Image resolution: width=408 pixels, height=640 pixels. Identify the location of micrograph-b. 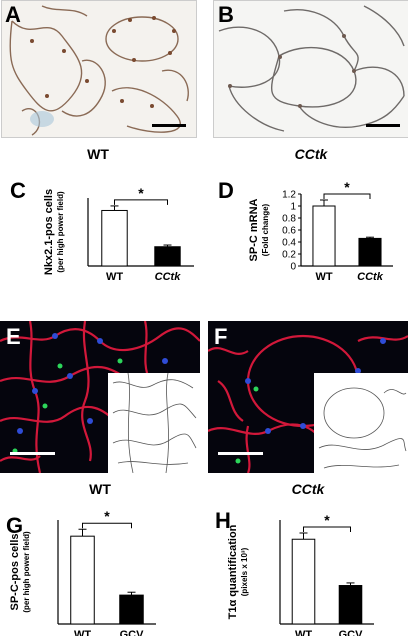
(310, 69).